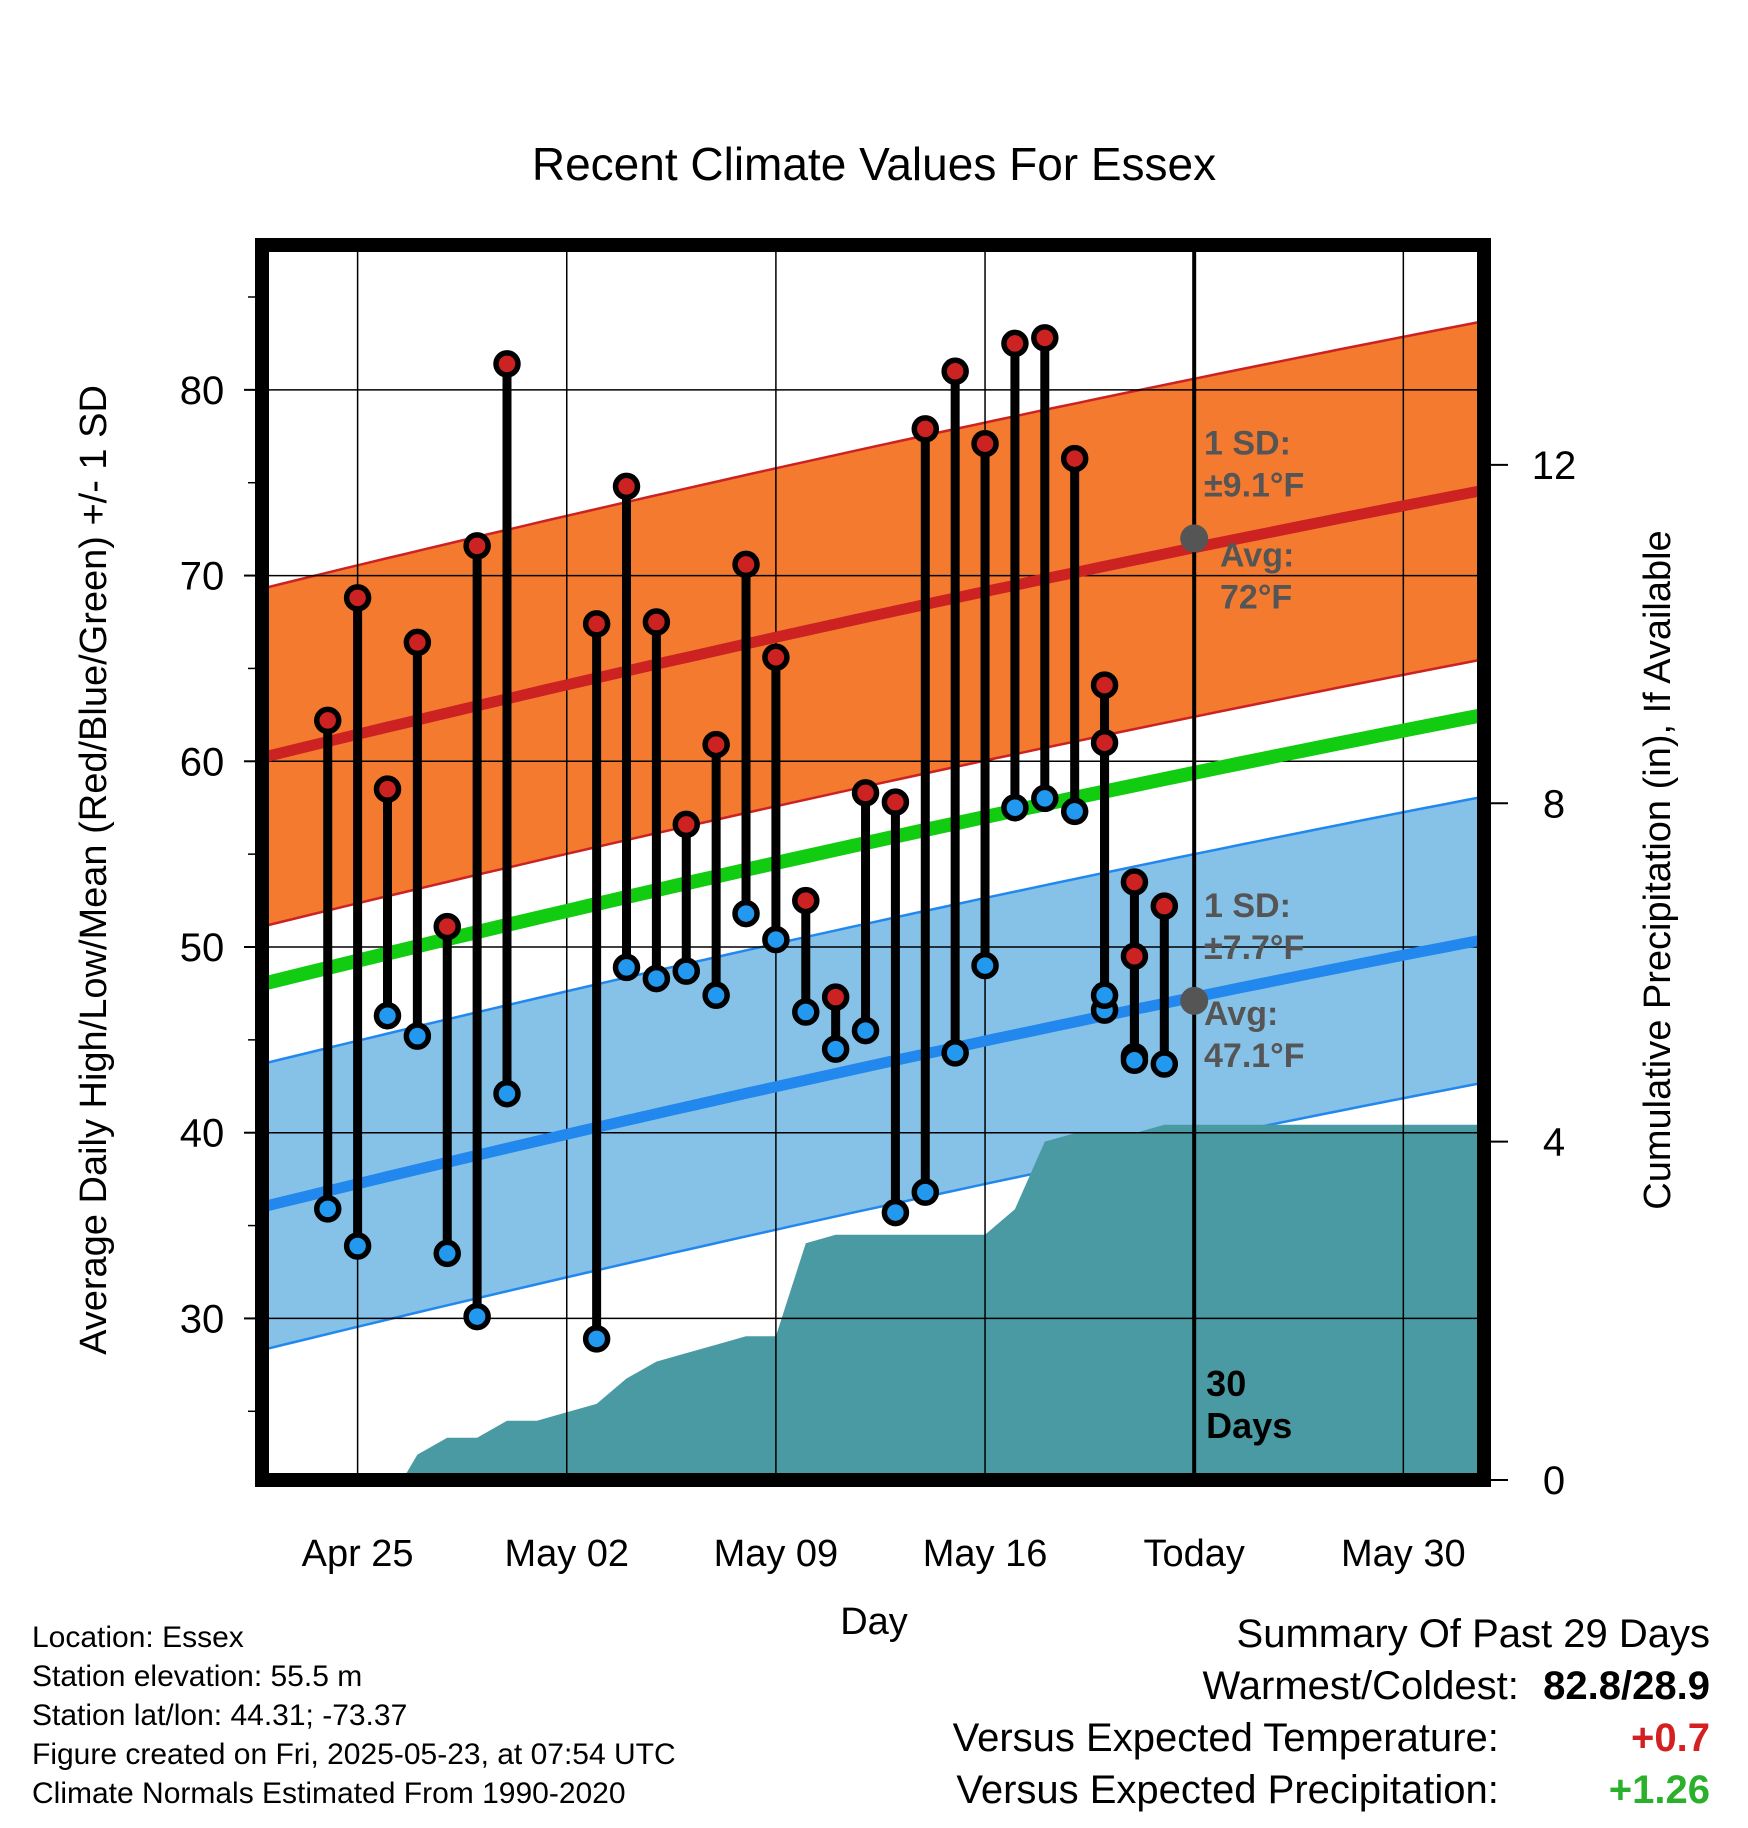 The height and width of the screenshot is (1828, 1748). What do you see at coordinates (202, 391) in the screenshot?
I see `y-tick-label: 80` at bounding box center [202, 391].